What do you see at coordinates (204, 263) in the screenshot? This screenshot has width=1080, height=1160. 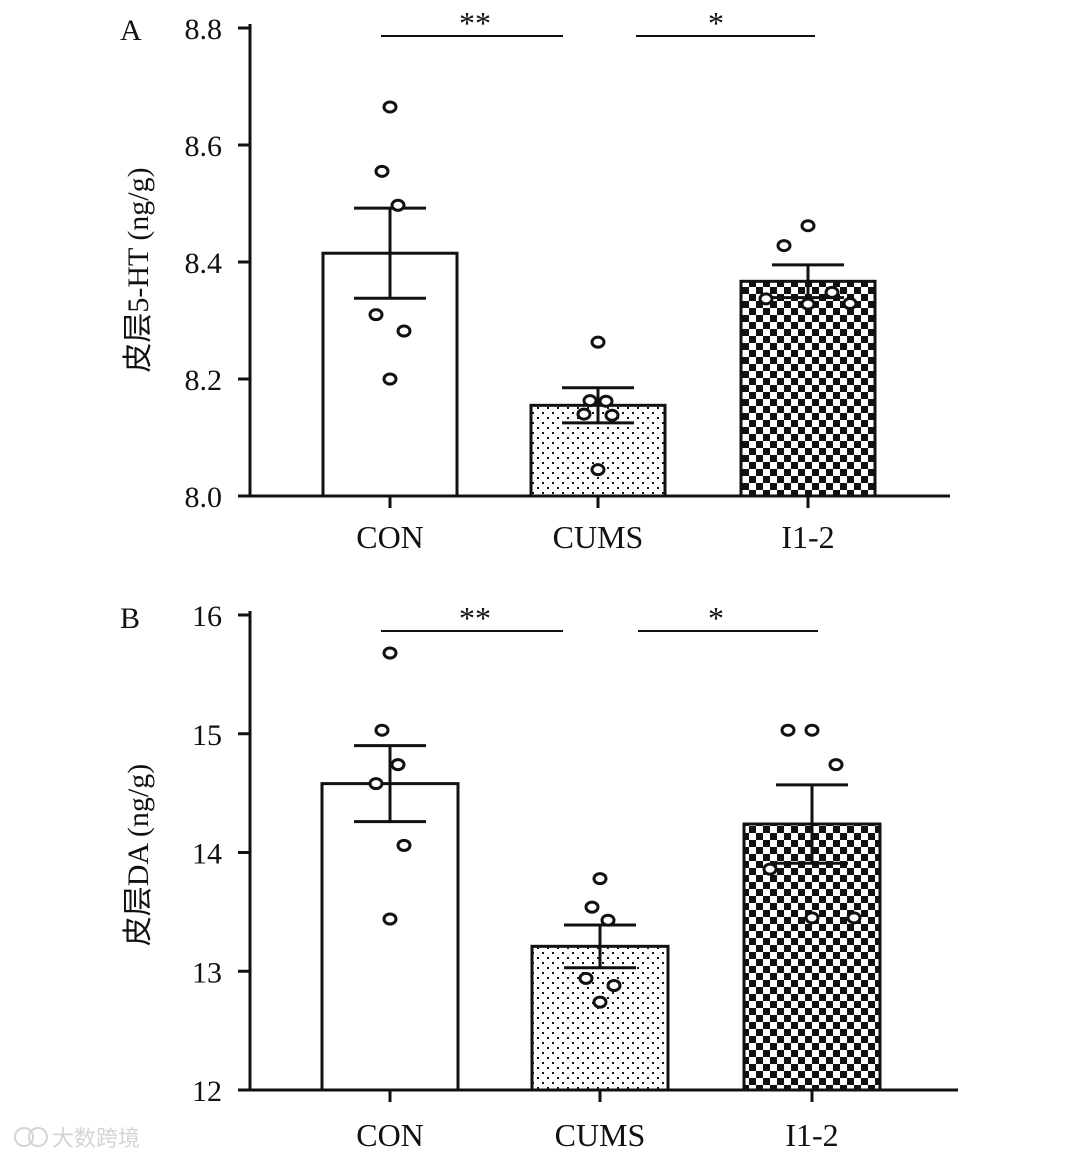 I see `y-tick-label: 8.4` at bounding box center [204, 263].